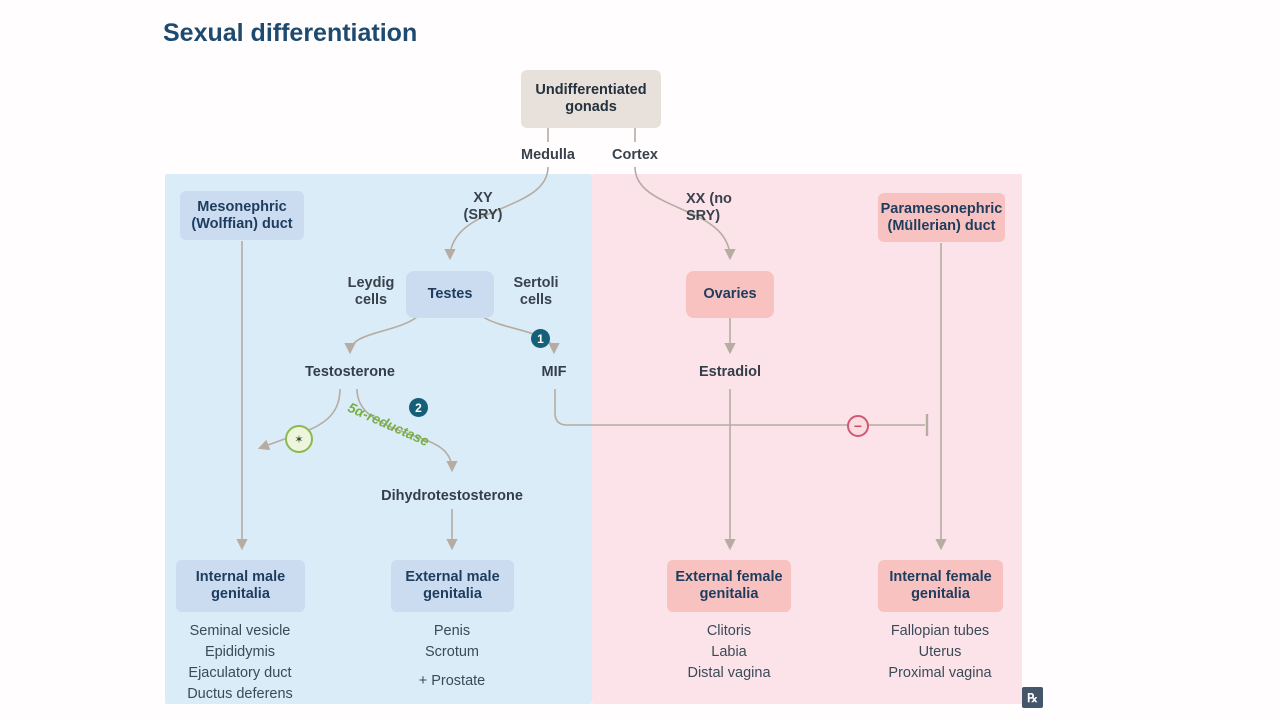  What do you see at coordinates (729, 631) in the screenshot?
I see `list-item: Clitoris` at bounding box center [729, 631].